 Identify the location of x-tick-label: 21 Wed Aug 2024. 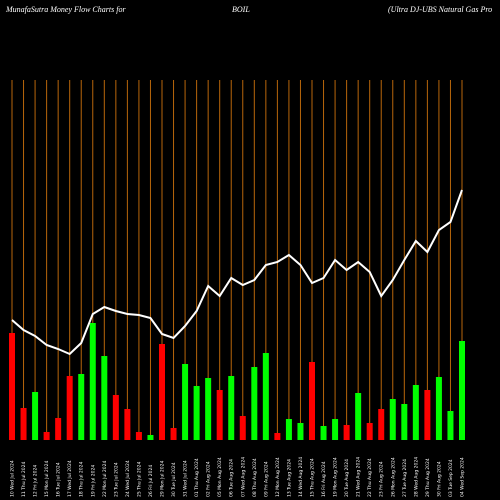
(359, 477).